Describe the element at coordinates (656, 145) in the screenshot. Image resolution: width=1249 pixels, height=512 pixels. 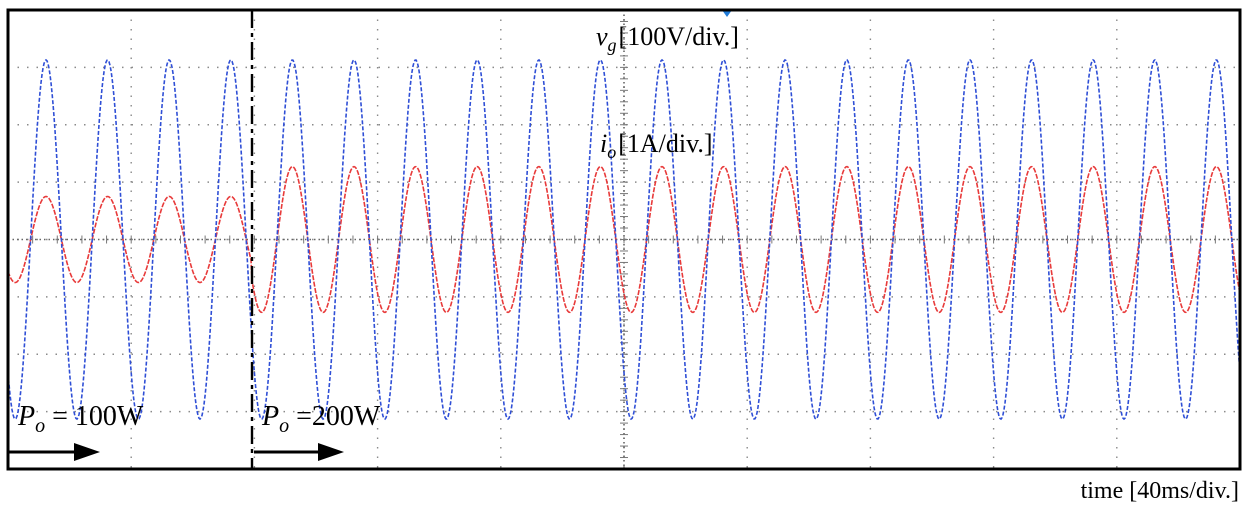
I see `io-label: io[1A/div.]` at that location.